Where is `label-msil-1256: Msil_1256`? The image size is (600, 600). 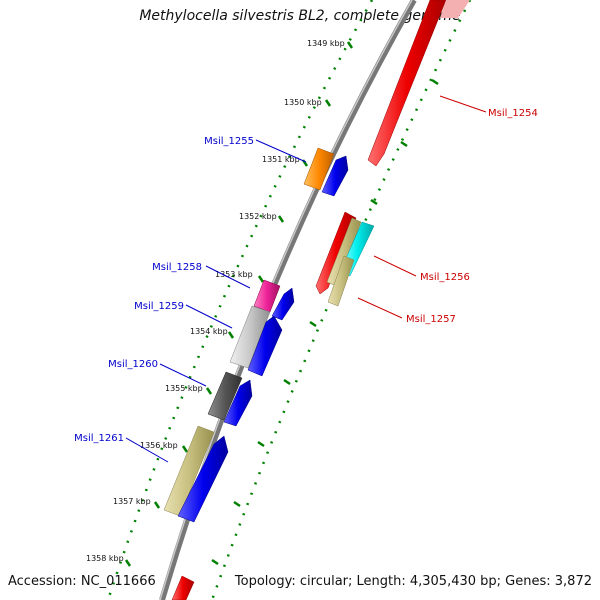 label-msil-1256: Msil_1256 is located at coordinates (445, 277).